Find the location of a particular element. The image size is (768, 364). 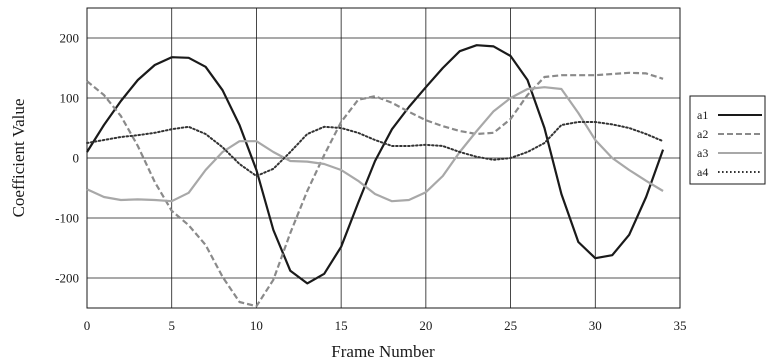

x-tick-label: 15 is located at coordinates (341, 325).